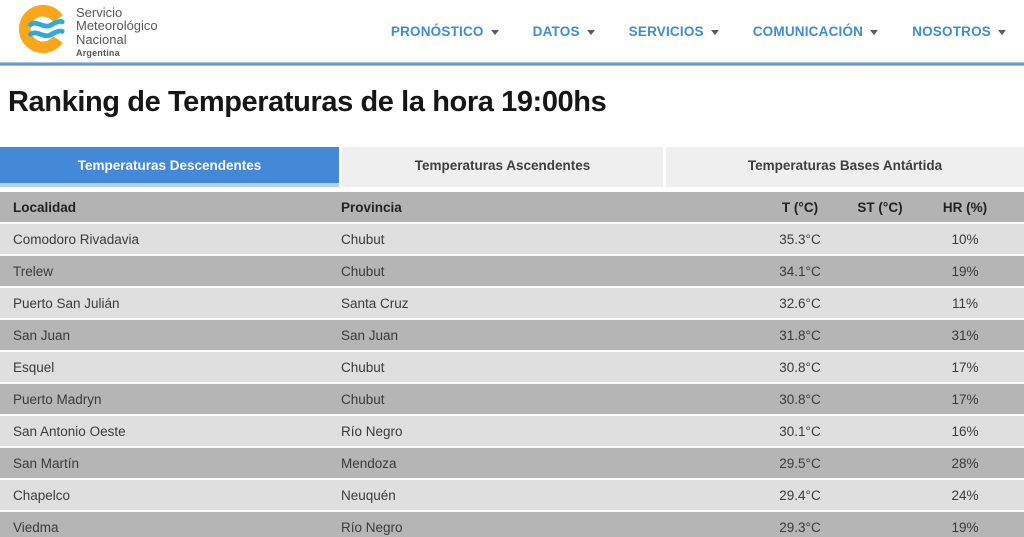 This screenshot has width=1024, height=537. Describe the element at coordinates (57, 399) in the screenshot. I see `cell-localidad: Puerto Madryn` at that location.